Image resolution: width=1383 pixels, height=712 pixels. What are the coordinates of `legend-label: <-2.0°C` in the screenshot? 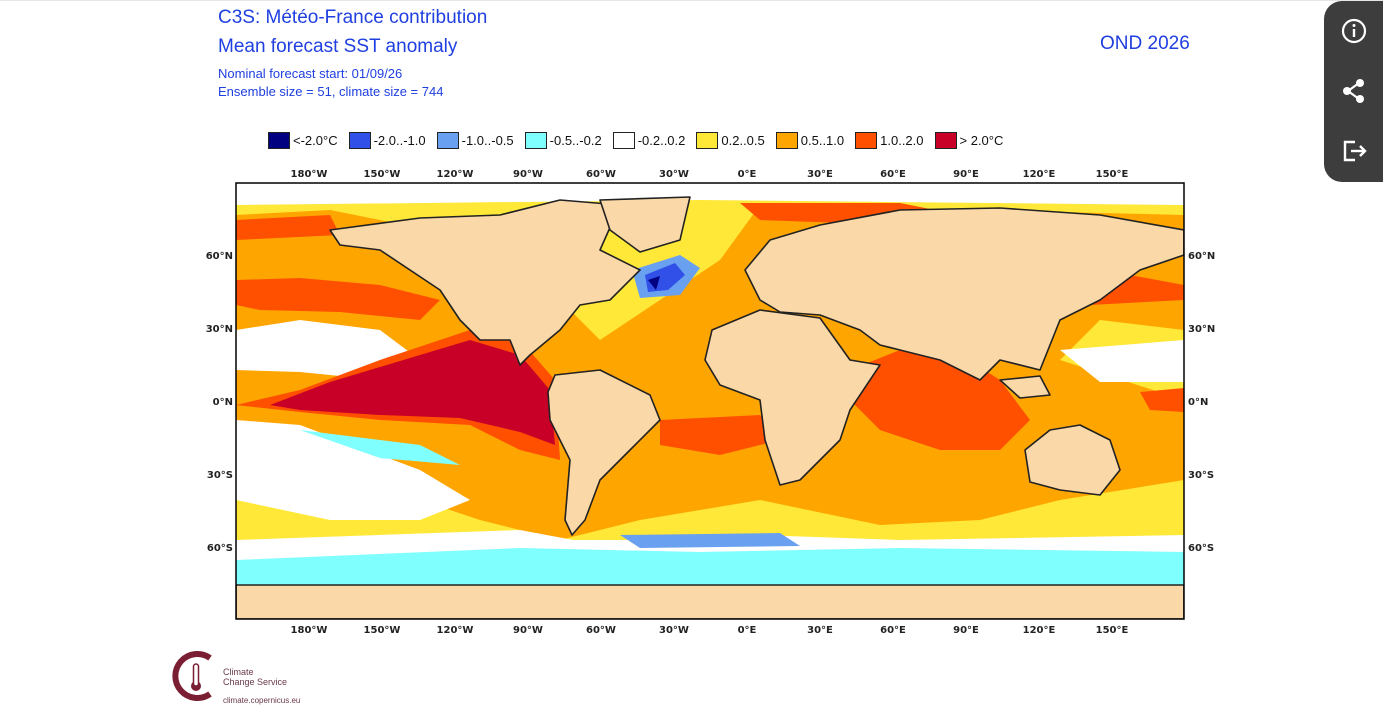 It's located at (315, 140).